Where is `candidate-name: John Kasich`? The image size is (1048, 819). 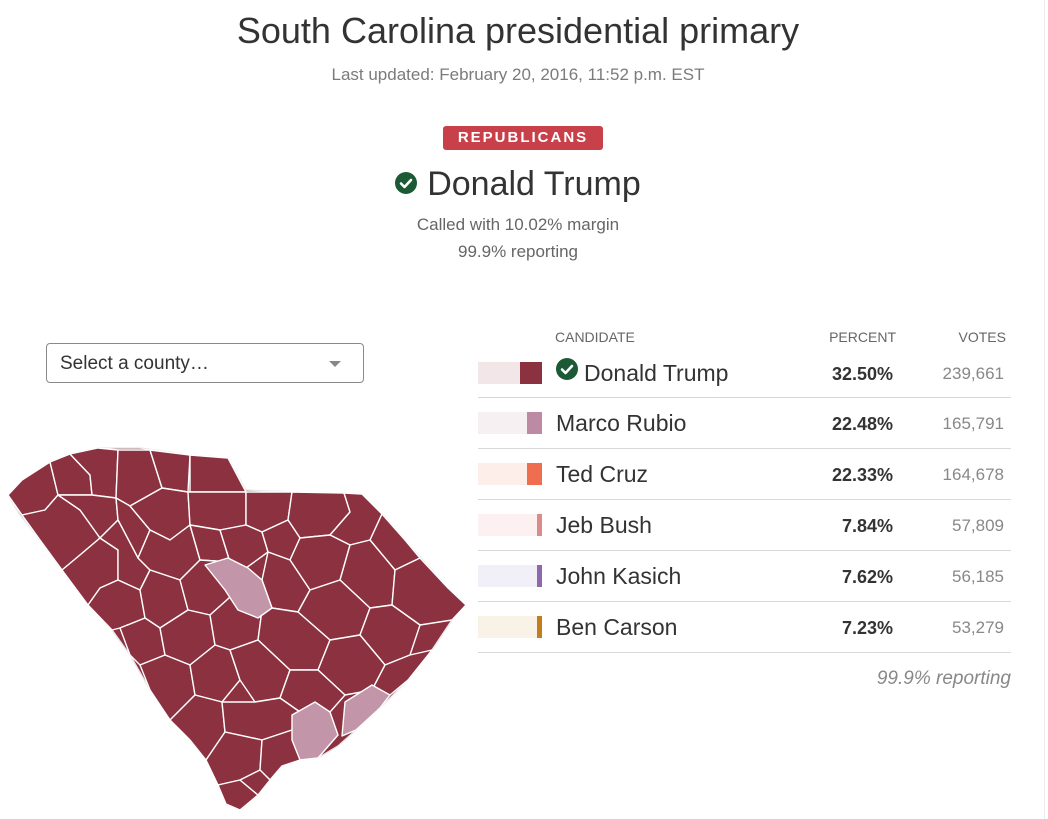
candidate-name: John Kasich is located at coordinates (618, 576).